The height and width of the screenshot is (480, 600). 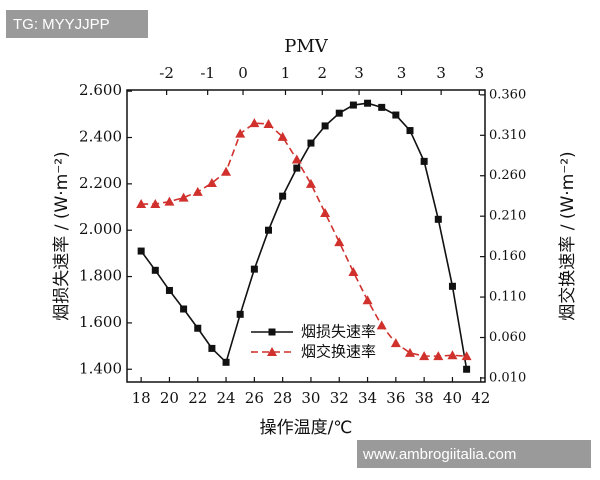 What do you see at coordinates (61, 24) in the screenshot?
I see `watermark: TG: MYYJJPP` at bounding box center [61, 24].